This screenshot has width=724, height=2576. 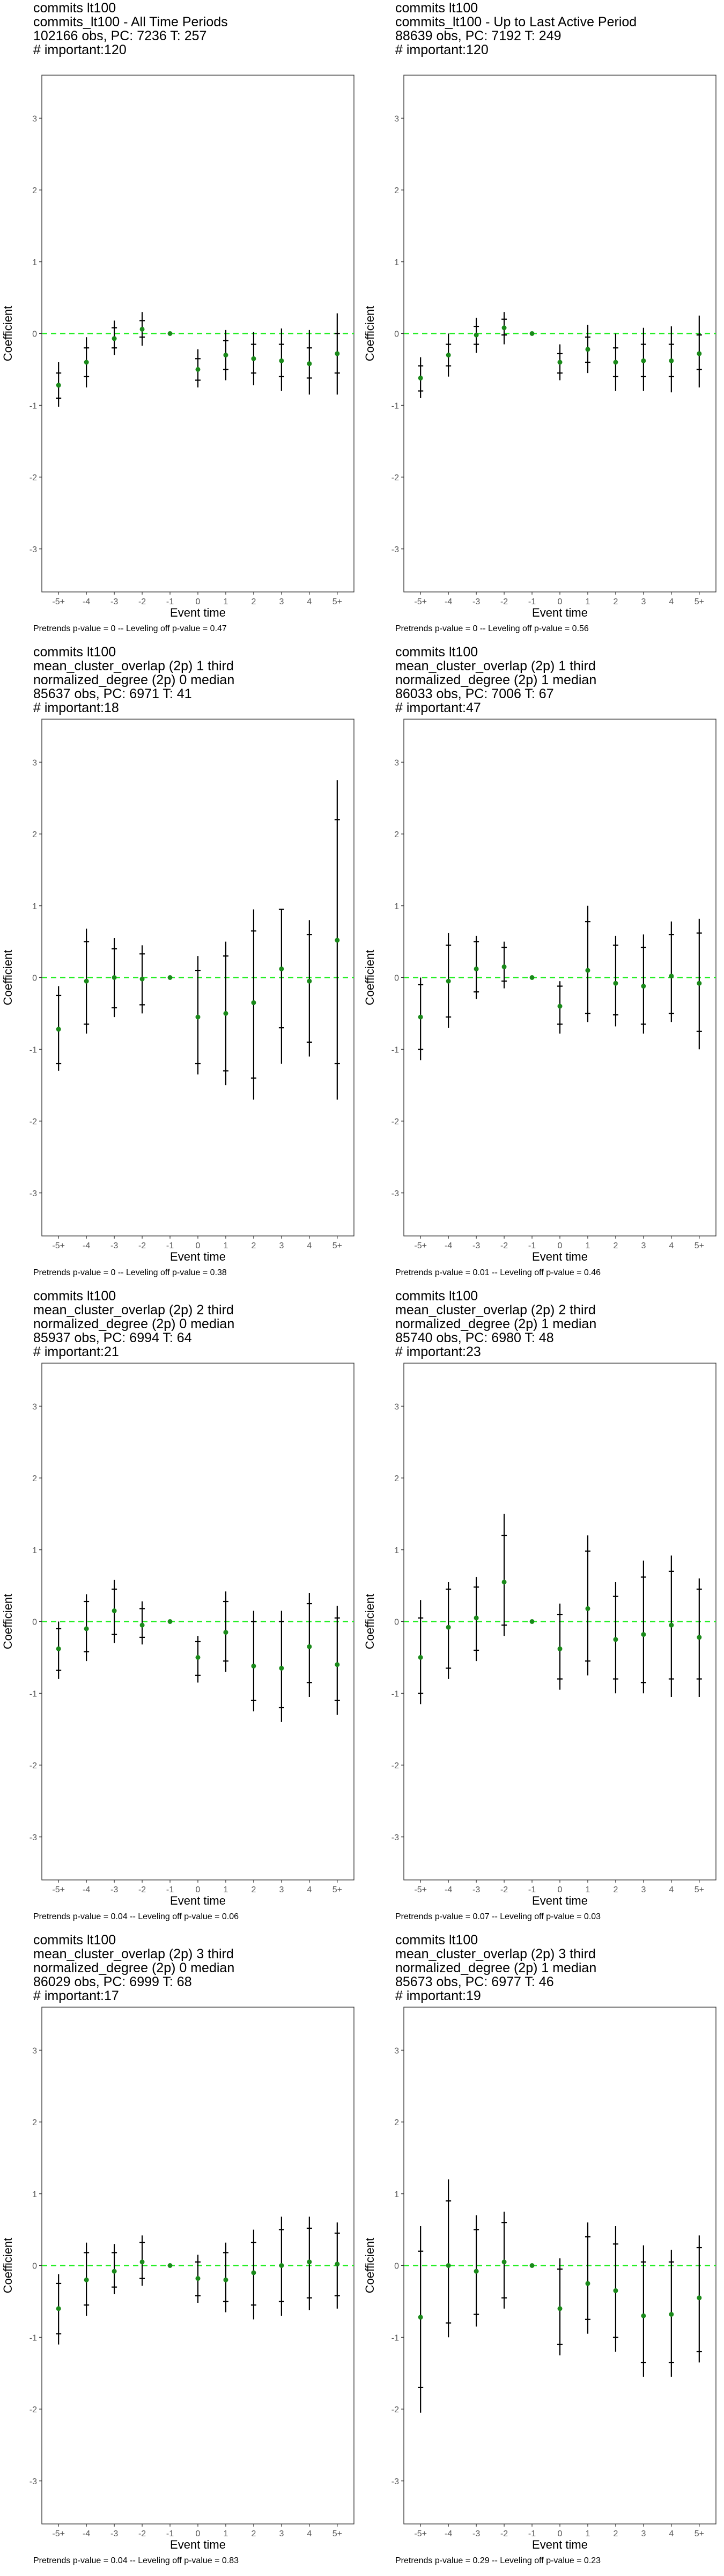 What do you see at coordinates (395, 2338) in the screenshot?
I see `y-tick-label: -1` at bounding box center [395, 2338].